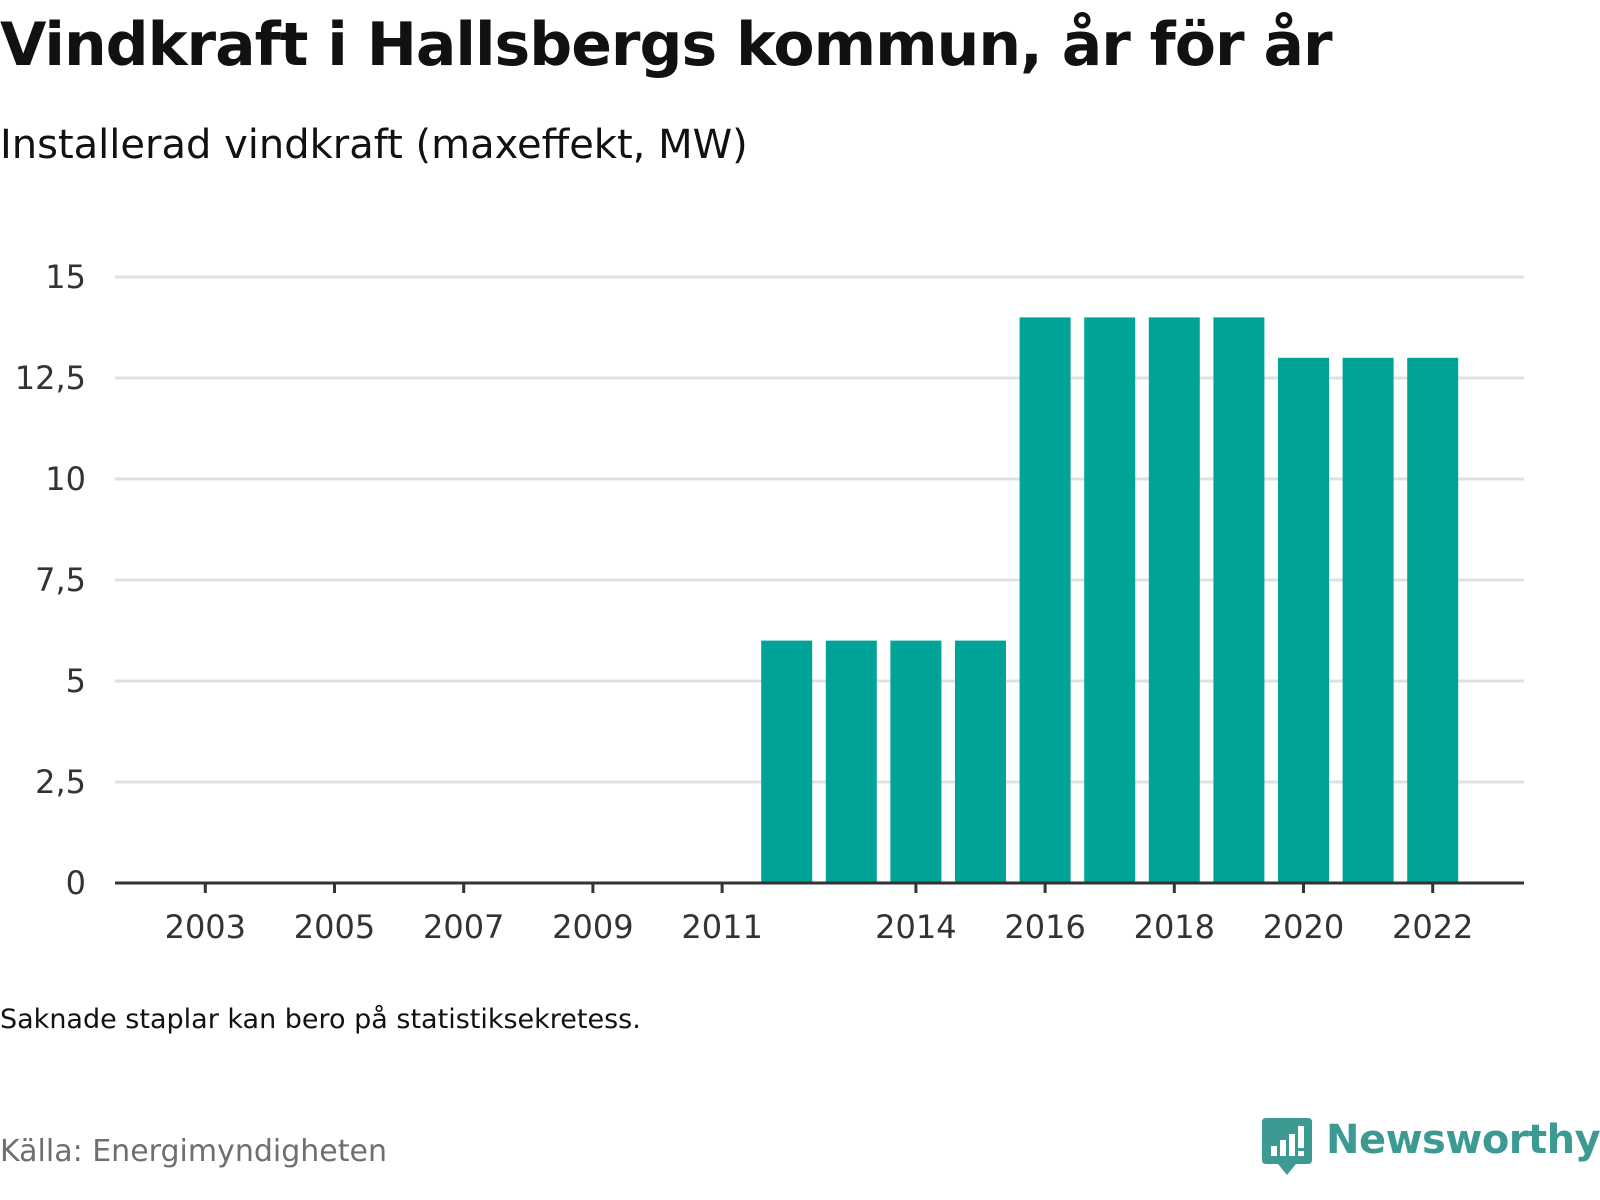  What do you see at coordinates (666, 45) in the screenshot?
I see `chart-title: Vindkraft i Hallsbergs kommun, år för år` at bounding box center [666, 45].